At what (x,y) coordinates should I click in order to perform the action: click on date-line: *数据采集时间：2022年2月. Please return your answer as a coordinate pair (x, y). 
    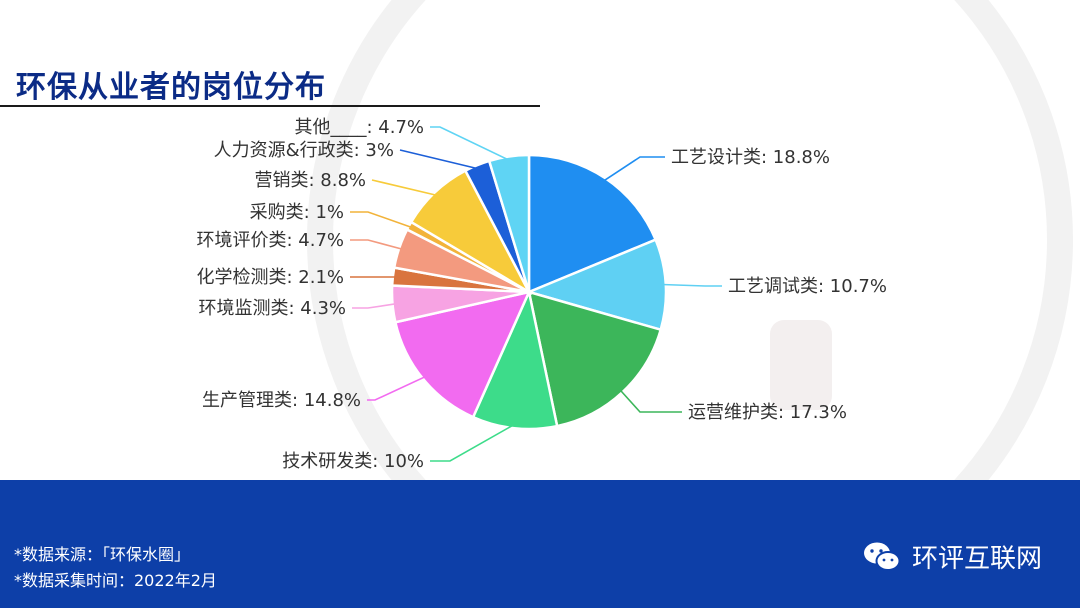
    Looking at the image, I should click on (115, 580).